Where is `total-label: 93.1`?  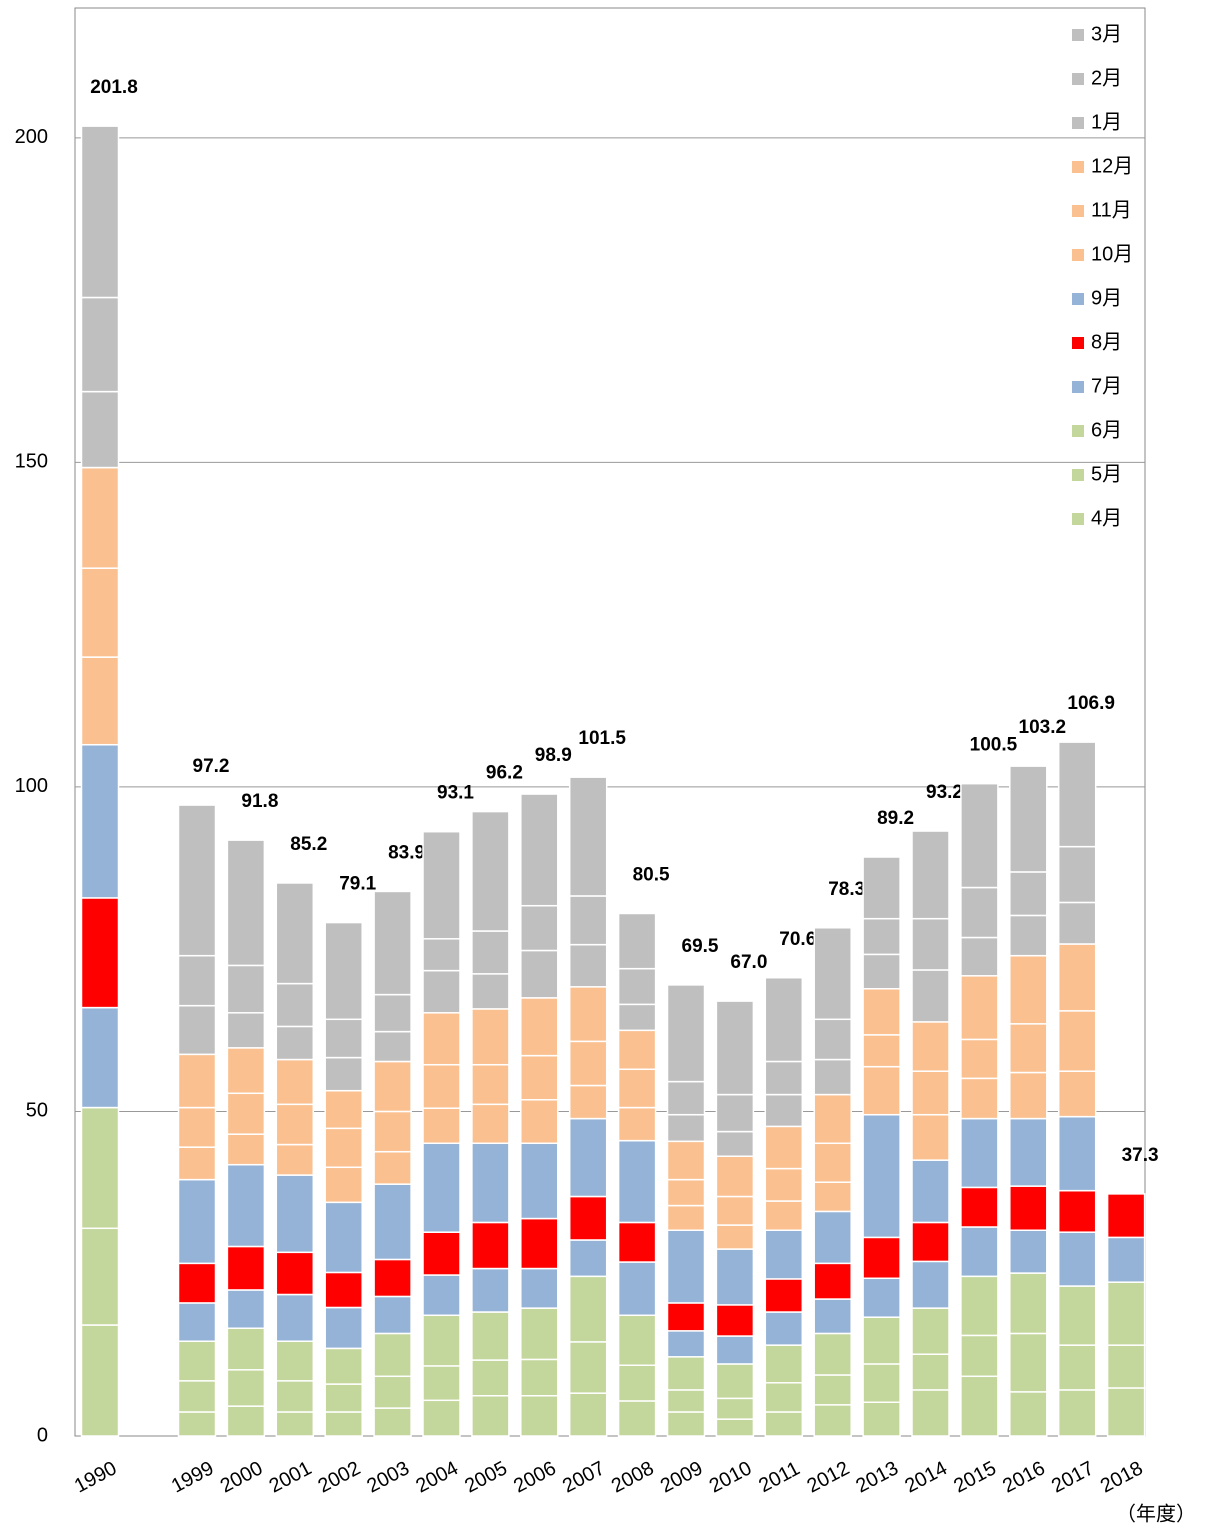 total-label: 93.1 is located at coordinates (455, 793).